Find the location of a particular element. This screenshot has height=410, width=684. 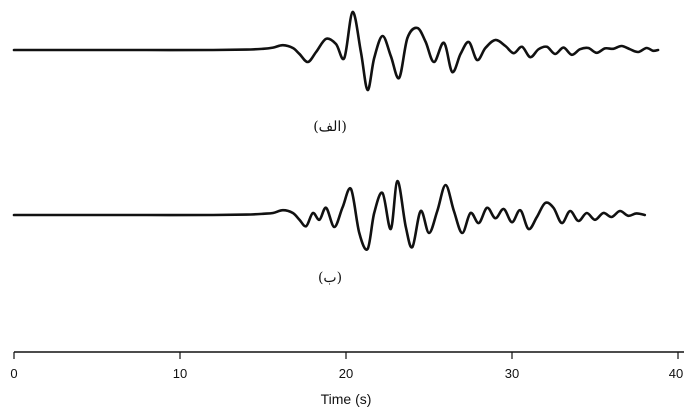

x-tick-label-30: 30 is located at coordinates (512, 373).